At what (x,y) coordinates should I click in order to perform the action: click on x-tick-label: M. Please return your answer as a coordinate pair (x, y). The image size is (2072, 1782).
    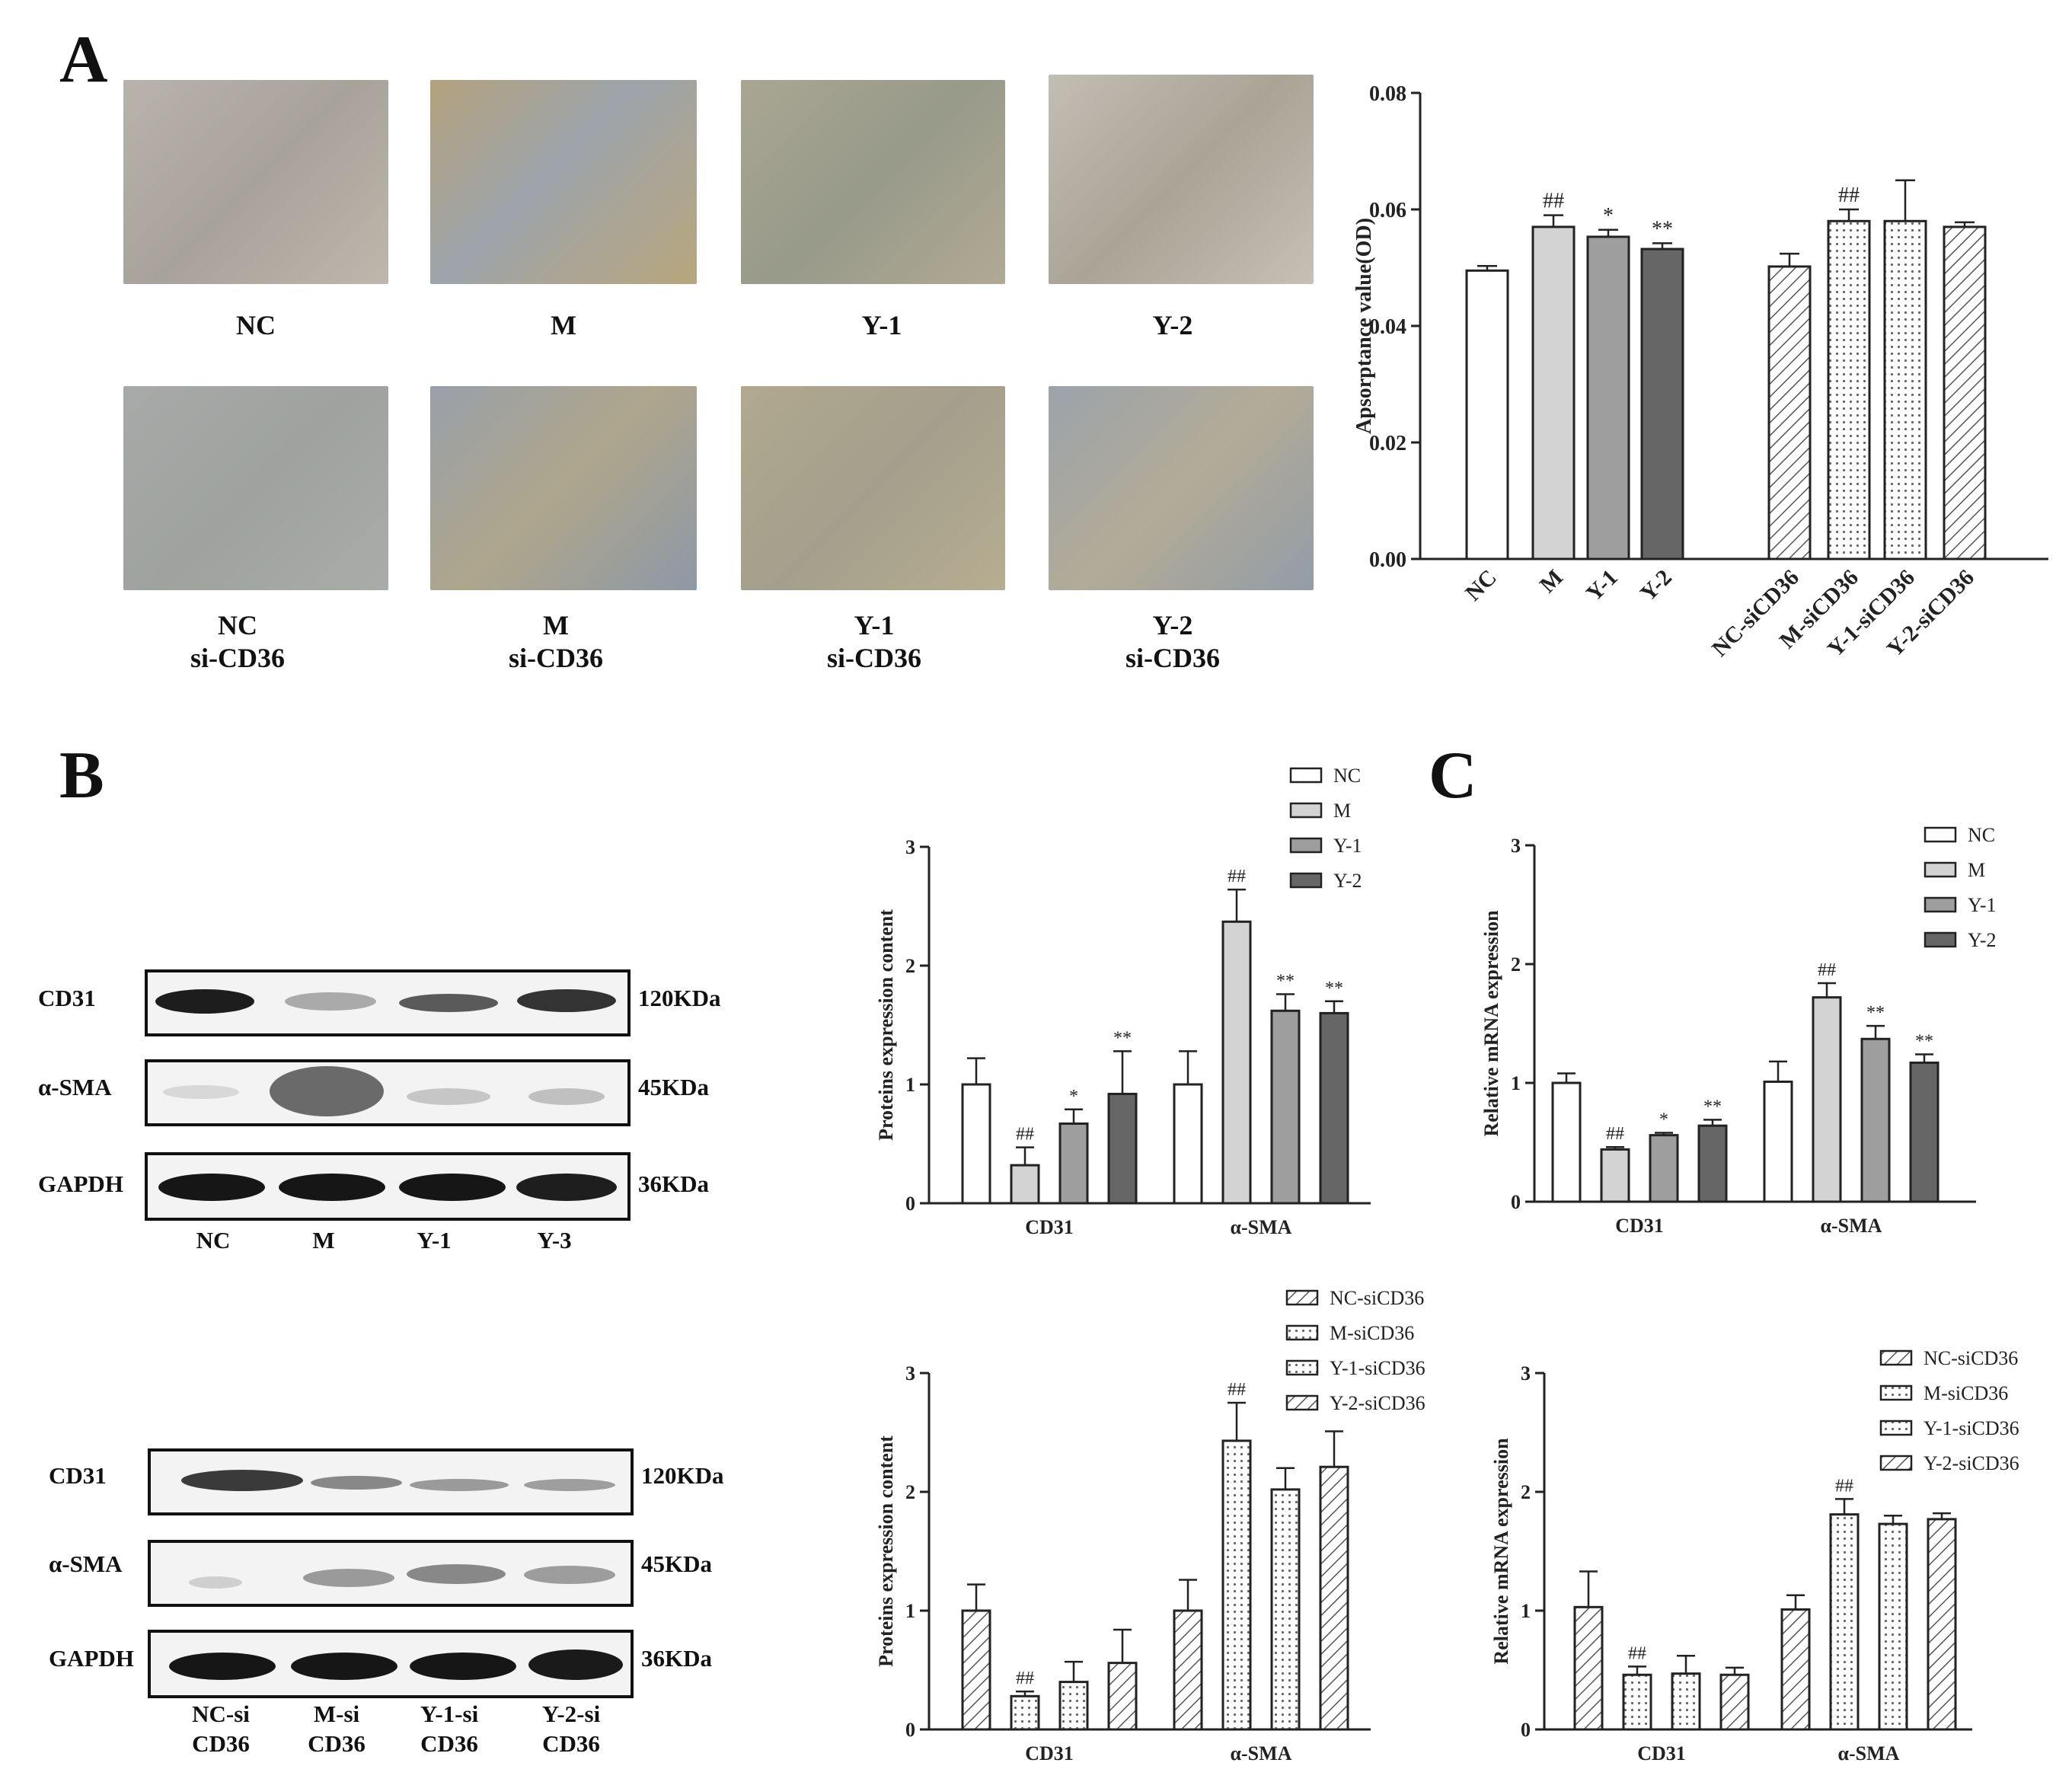
    Looking at the image, I should click on (1551, 581).